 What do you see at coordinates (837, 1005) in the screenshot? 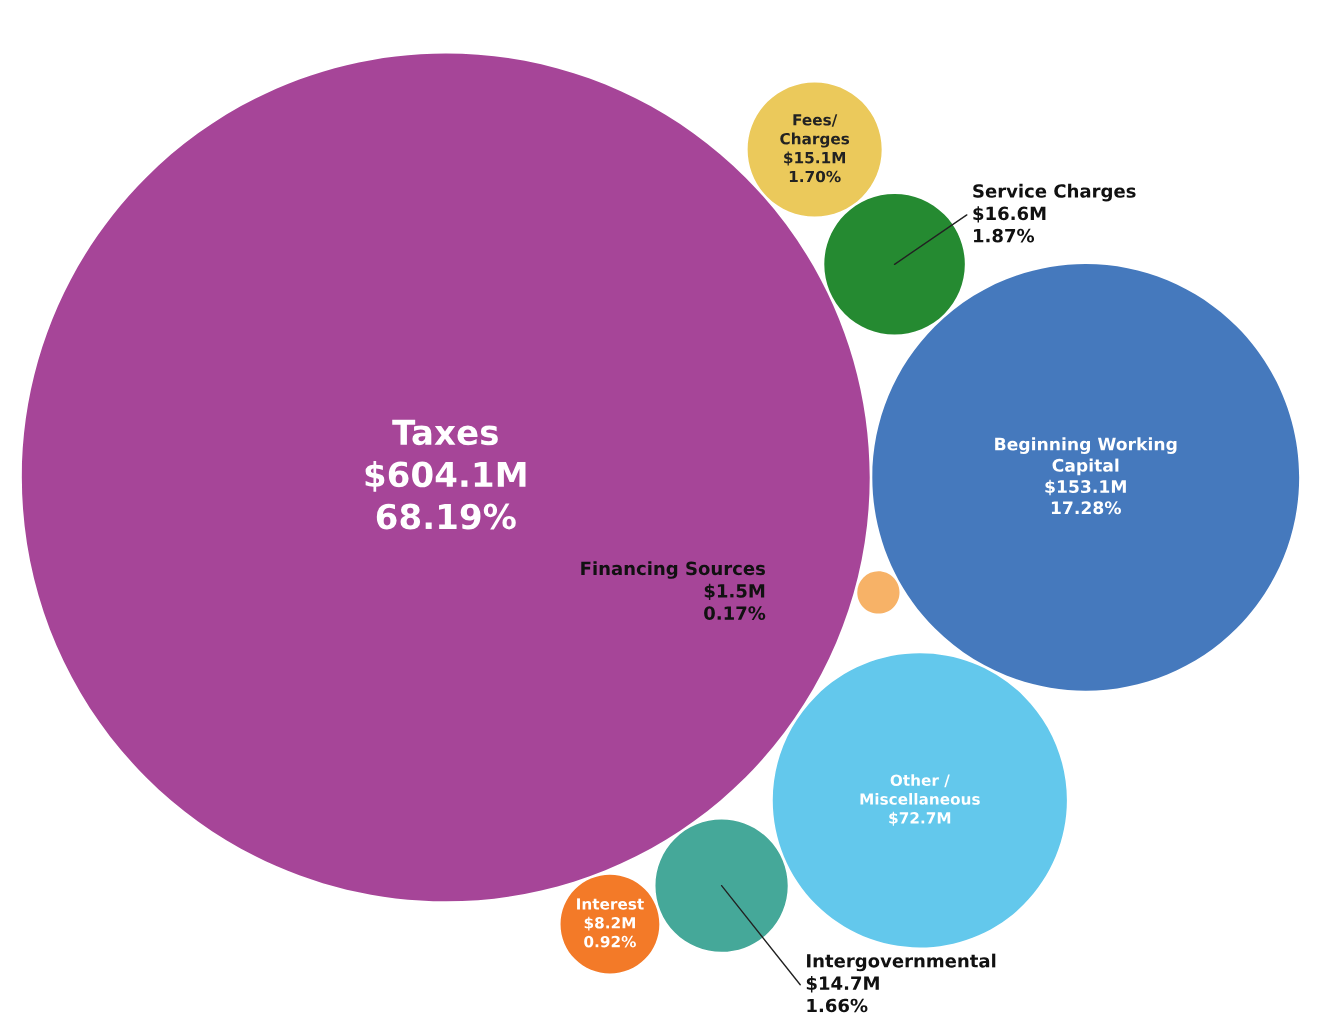
I see `text: 1.66%` at bounding box center [837, 1005].